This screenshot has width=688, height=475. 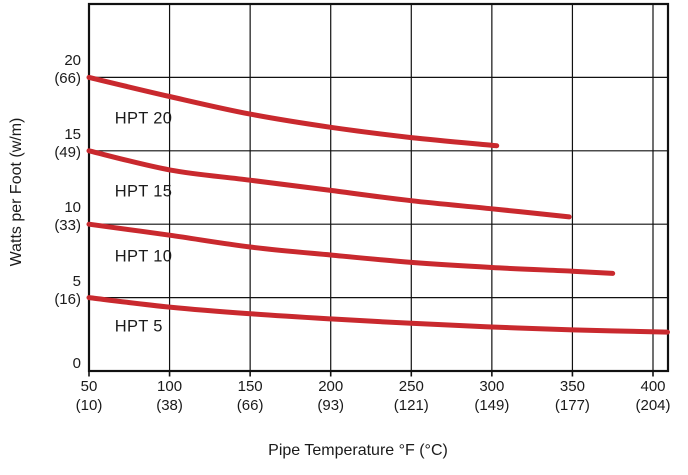 What do you see at coordinates (89, 396) in the screenshot?
I see `x-tick-50: 50 (10)` at bounding box center [89, 396].